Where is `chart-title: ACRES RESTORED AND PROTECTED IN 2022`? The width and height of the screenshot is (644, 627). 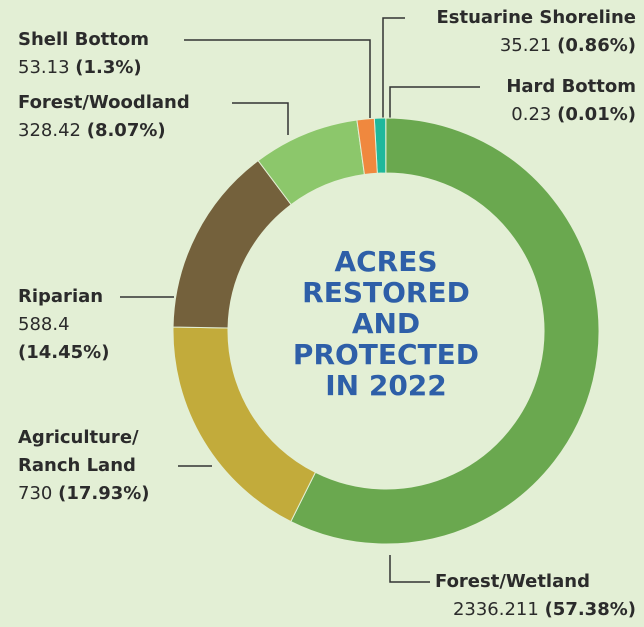
chart-title: ACRES RESTORED AND PROTECTED IN 2022 is located at coordinates (386, 323).